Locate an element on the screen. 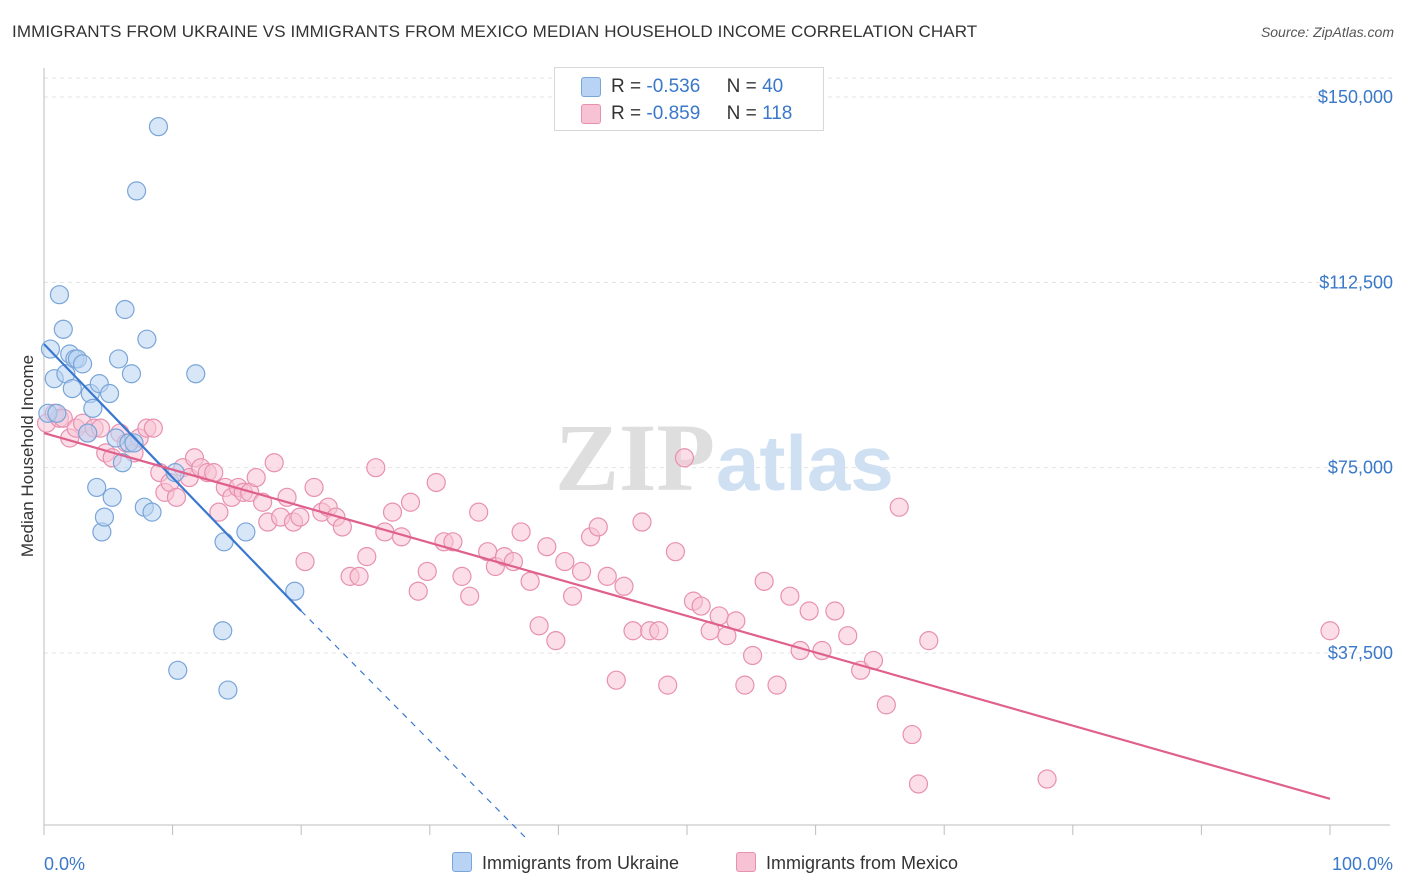  legend-item-mexico: Immigrants from Mexico is located at coordinates (847, 863).